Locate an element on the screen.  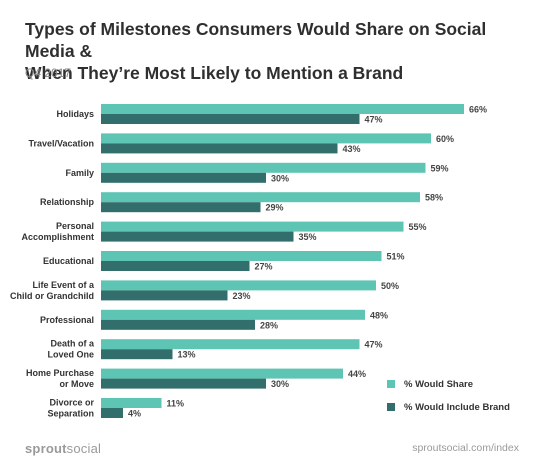
data-label: 55% is located at coordinates (418, 227).